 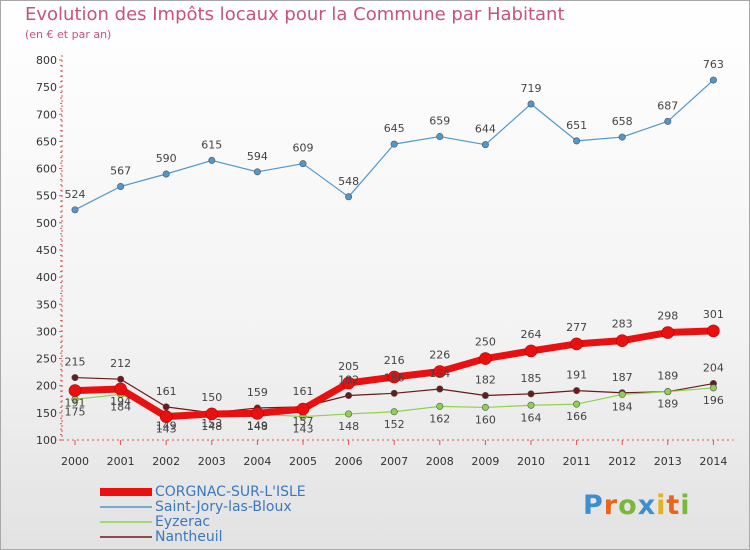 What do you see at coordinates (531, 461) in the screenshot?
I see `x-tick-label: 2010` at bounding box center [531, 461].